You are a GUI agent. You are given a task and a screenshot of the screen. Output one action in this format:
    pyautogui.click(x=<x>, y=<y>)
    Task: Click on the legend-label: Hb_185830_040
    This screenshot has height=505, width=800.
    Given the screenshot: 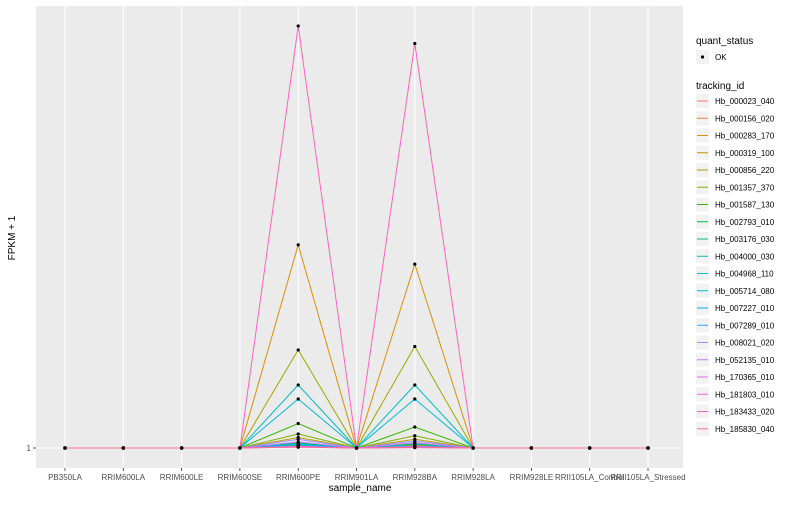 What is the action you would take?
    pyautogui.click(x=745, y=429)
    